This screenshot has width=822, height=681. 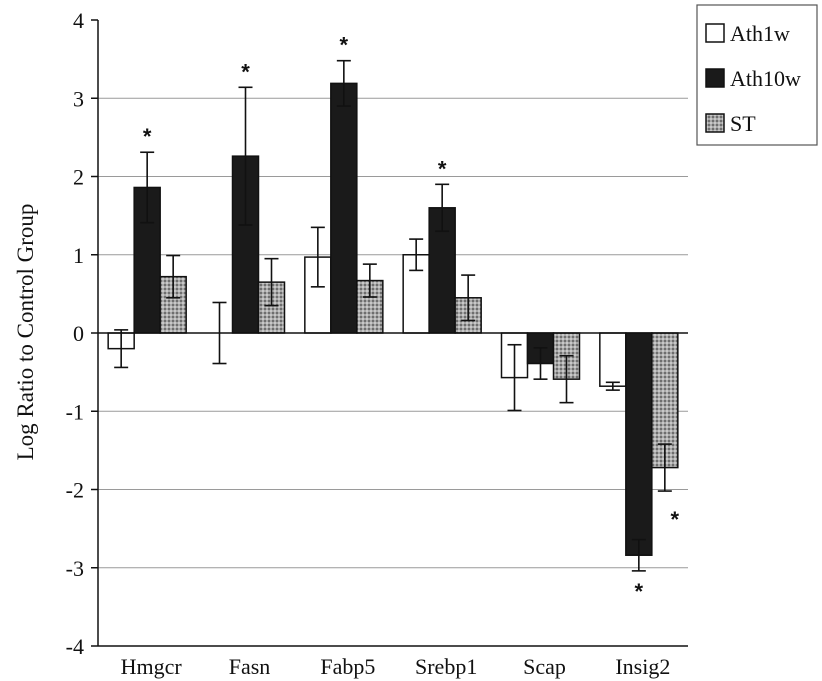 I want to click on legend-label: ST, so click(x=743, y=123).